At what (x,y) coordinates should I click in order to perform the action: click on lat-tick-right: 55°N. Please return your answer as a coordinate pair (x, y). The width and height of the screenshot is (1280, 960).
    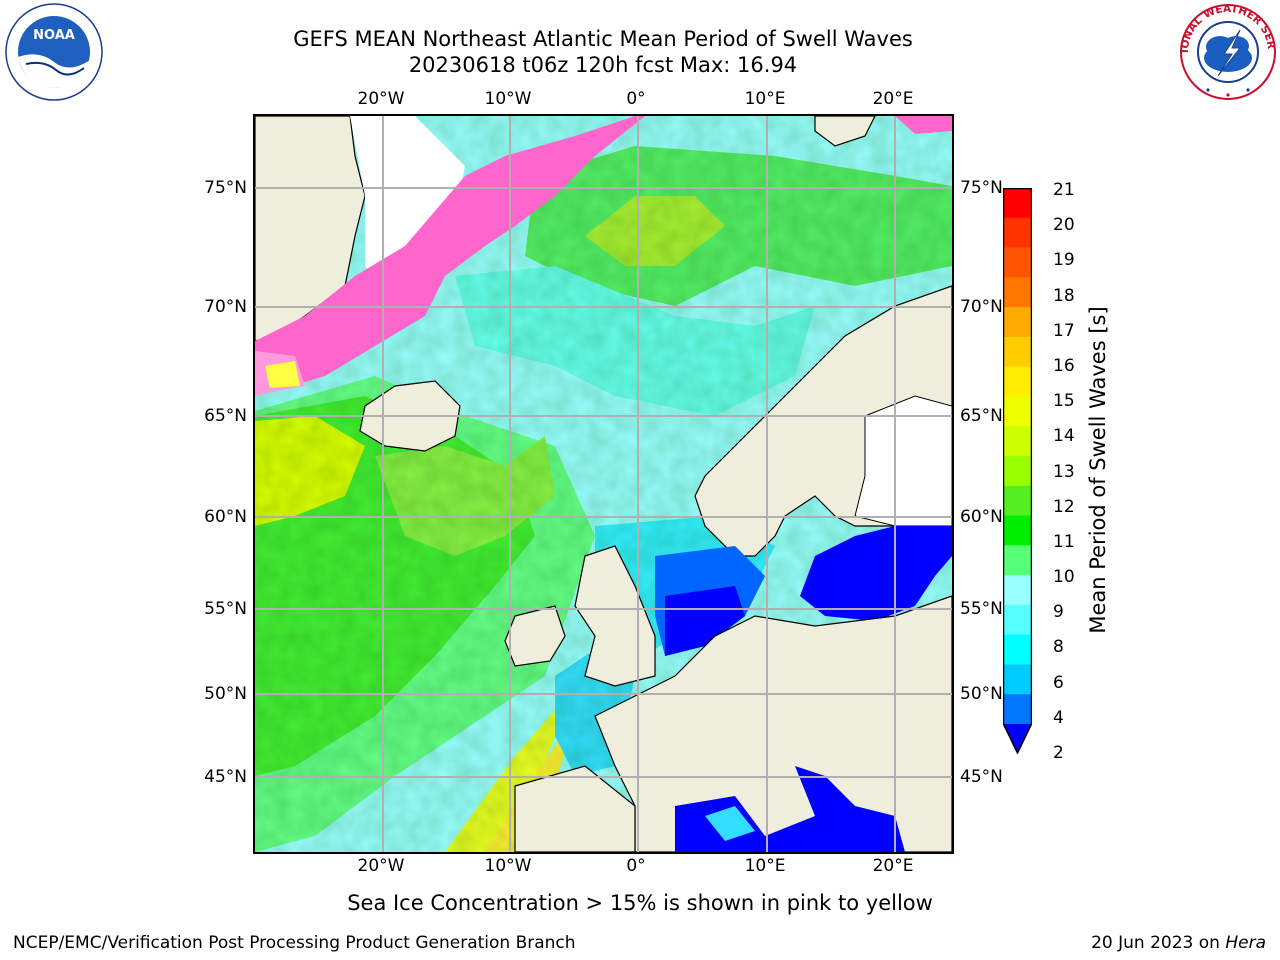
    Looking at the image, I should click on (981, 609).